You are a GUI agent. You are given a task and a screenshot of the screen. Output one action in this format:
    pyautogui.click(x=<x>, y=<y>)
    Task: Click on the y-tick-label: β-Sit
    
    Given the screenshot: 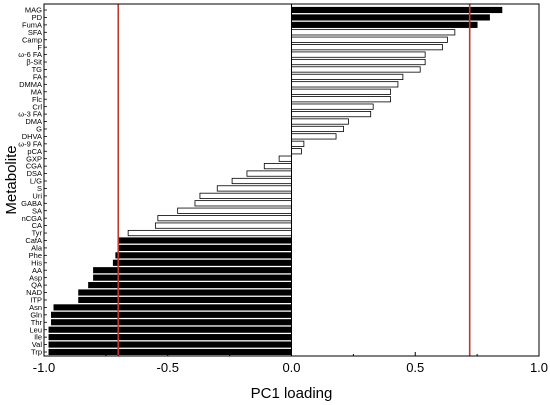 What is the action you would take?
    pyautogui.click(x=34, y=62)
    